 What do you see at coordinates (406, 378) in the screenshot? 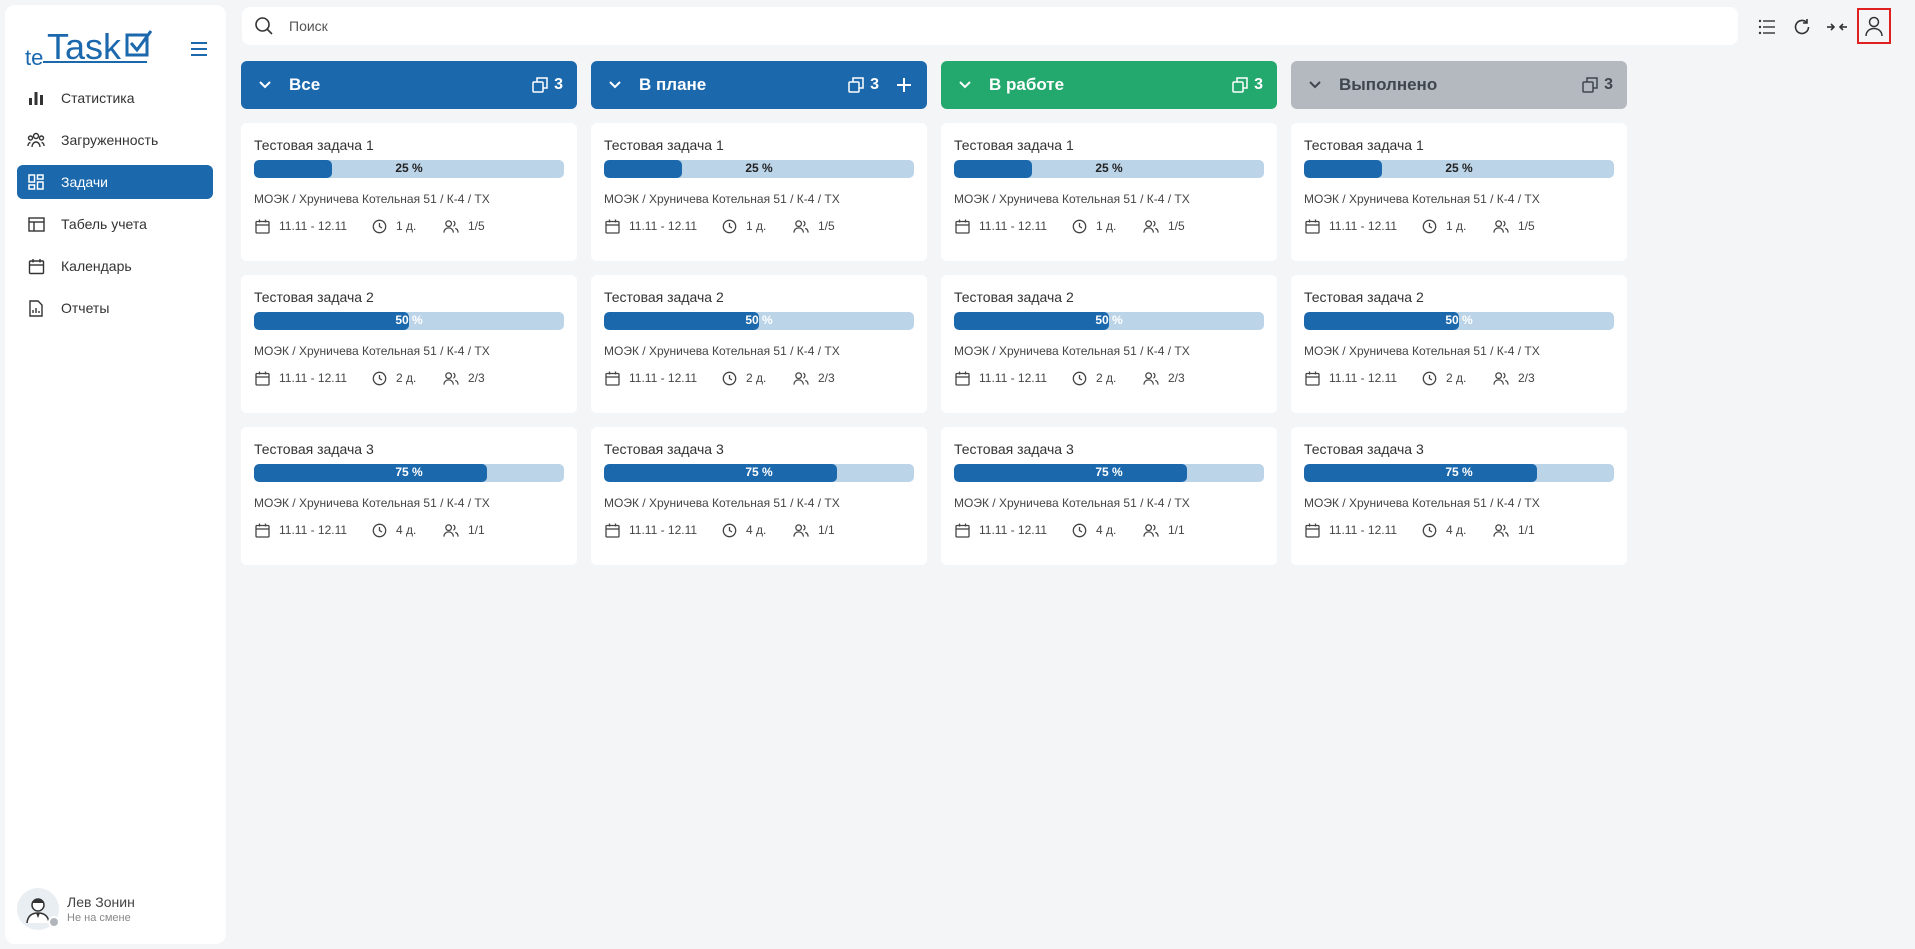
I see `task-duration: 2 д.` at bounding box center [406, 378].